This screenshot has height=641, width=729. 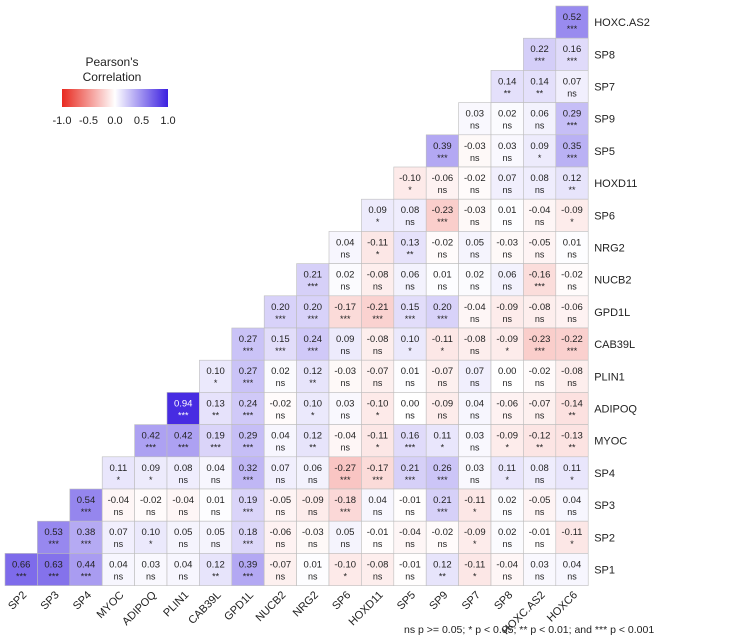 What do you see at coordinates (410, 468) in the screenshot?
I see `cell-value: 0.21` at bounding box center [410, 468].